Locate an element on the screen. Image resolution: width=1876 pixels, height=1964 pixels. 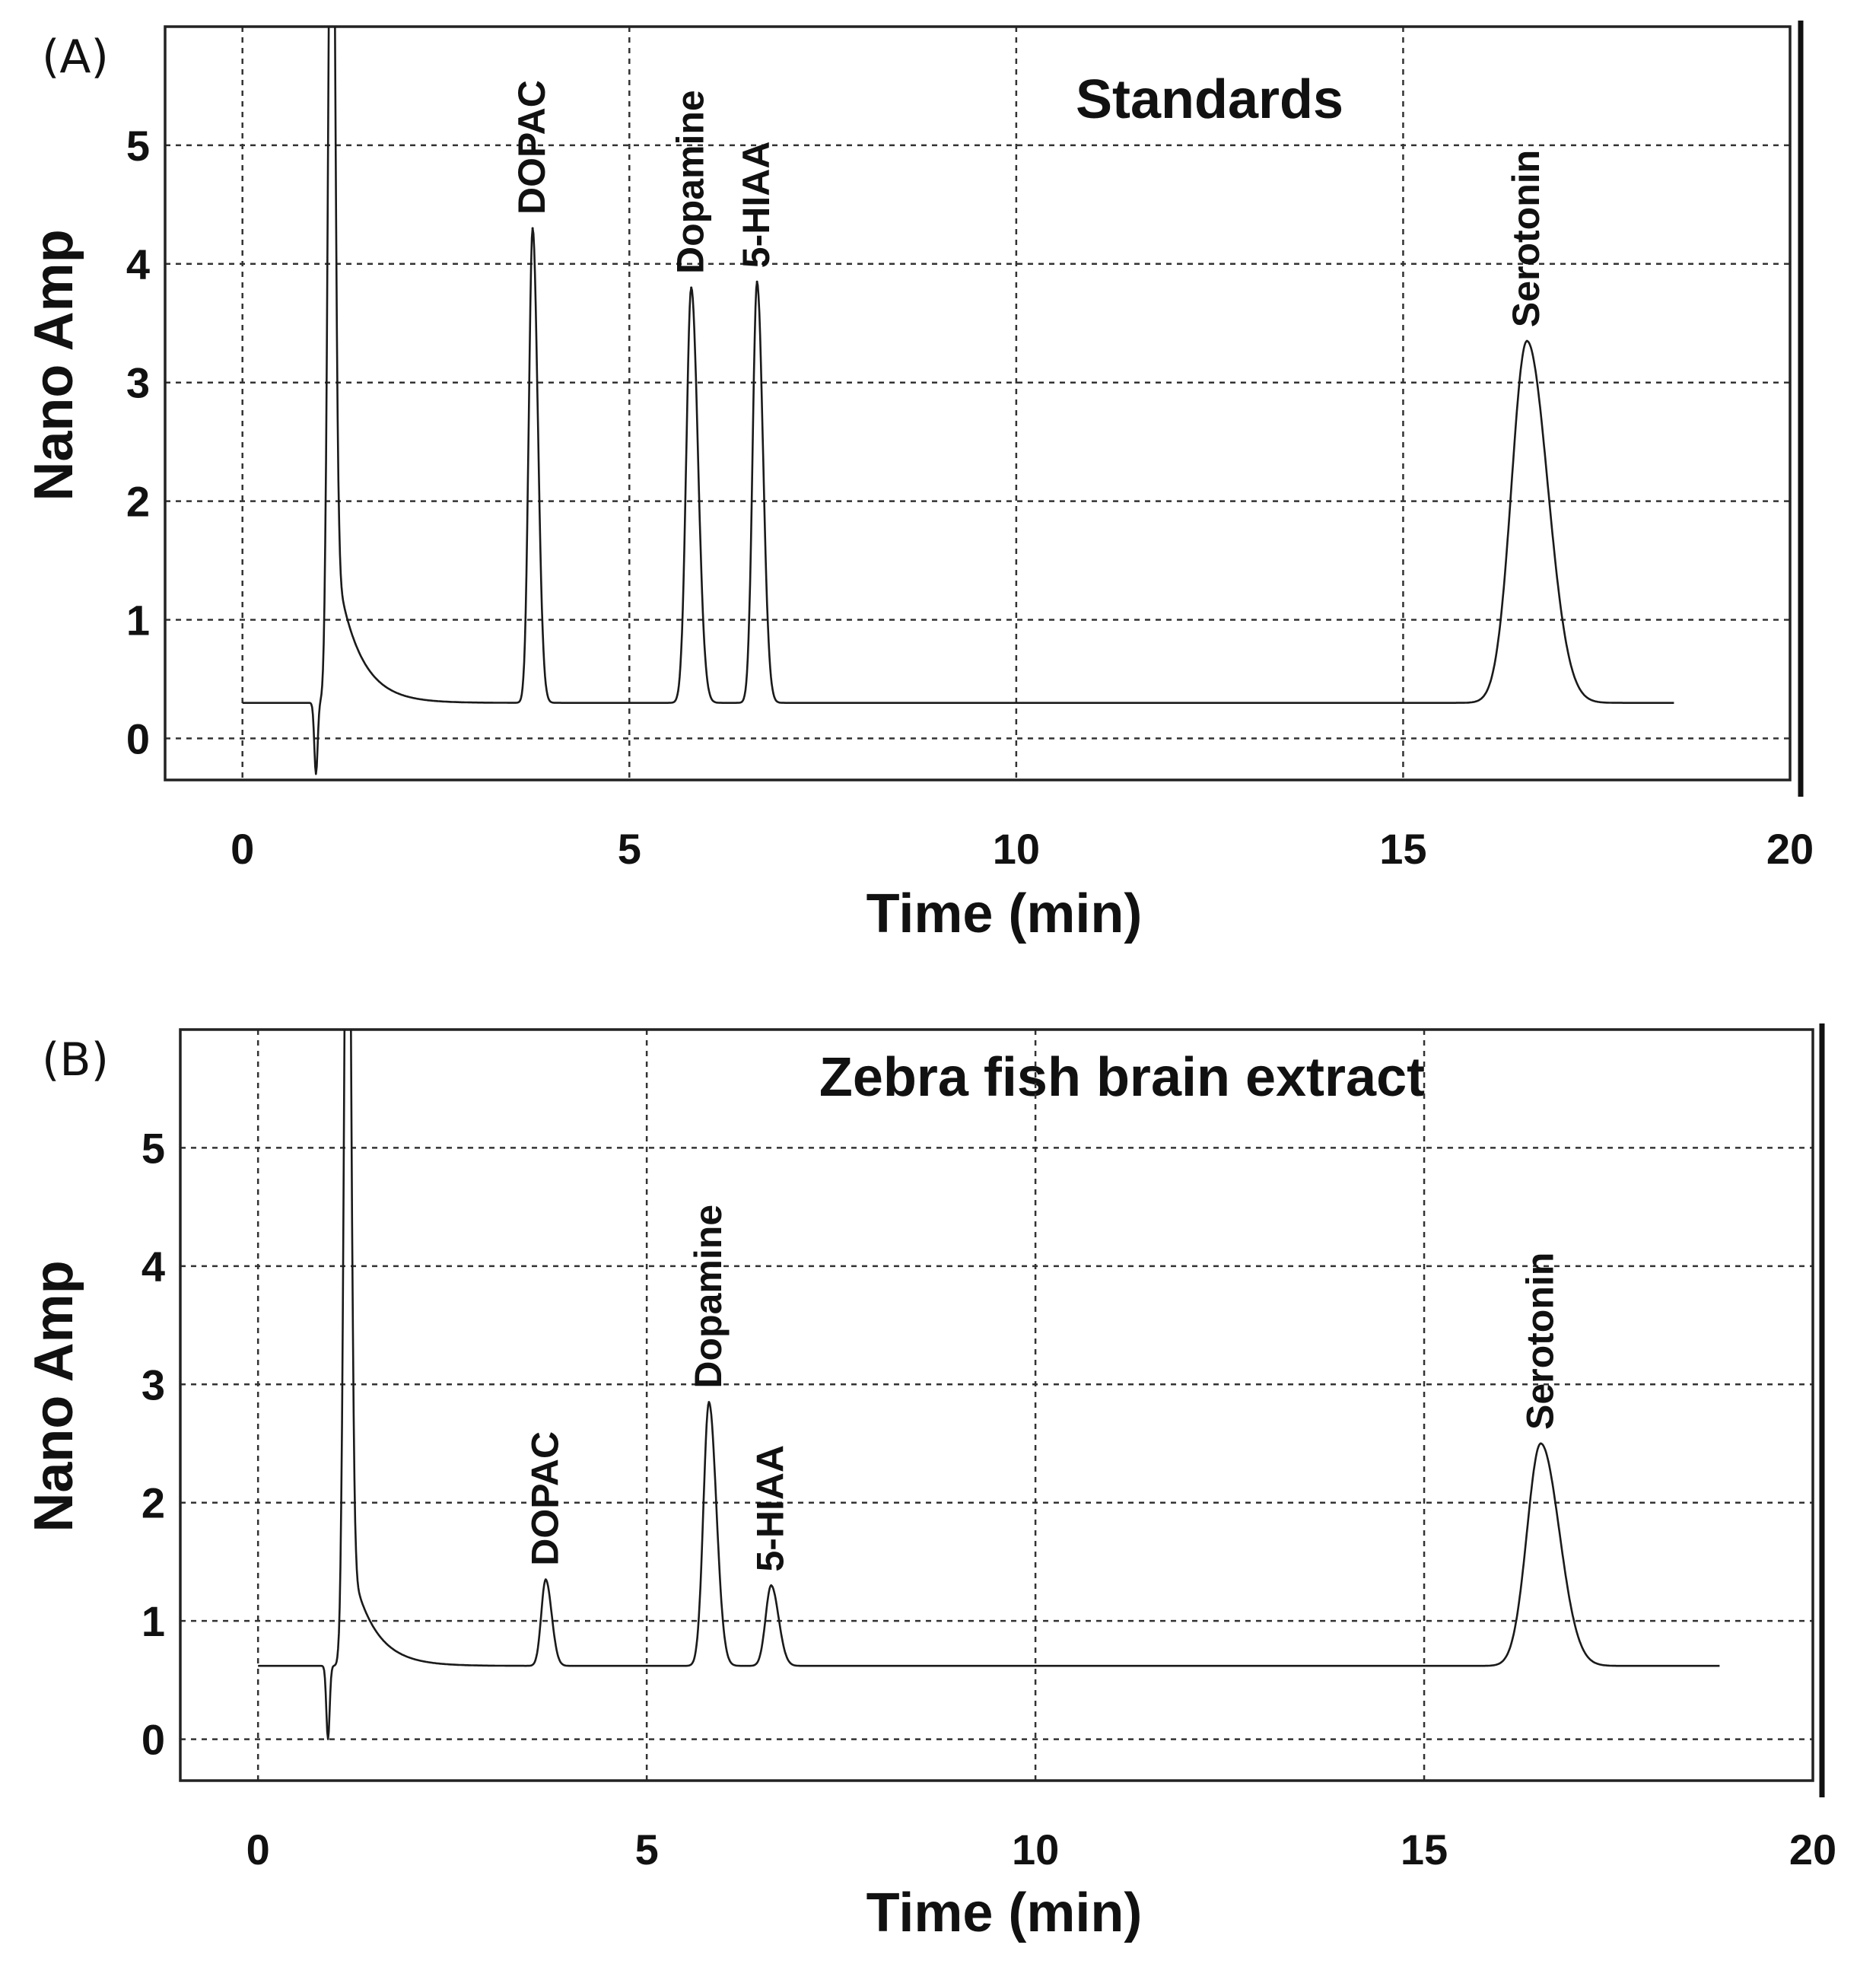
panel-b-title: Zebra fish brain extract is located at coordinates (1122, 1077).